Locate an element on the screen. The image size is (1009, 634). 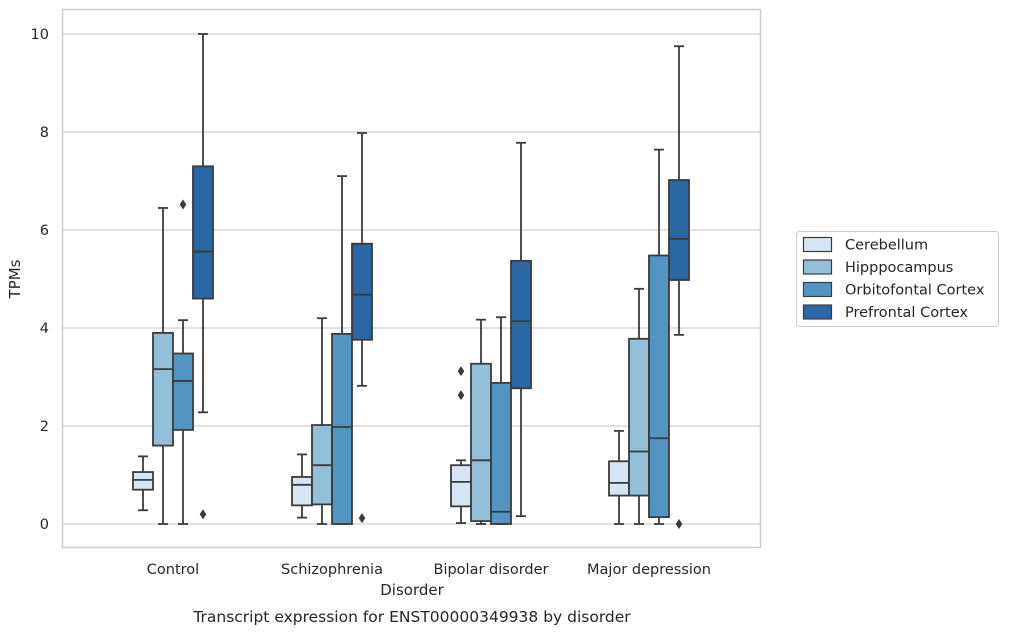
legend-label: Orbitofontal Cortex is located at coordinates (915, 291).